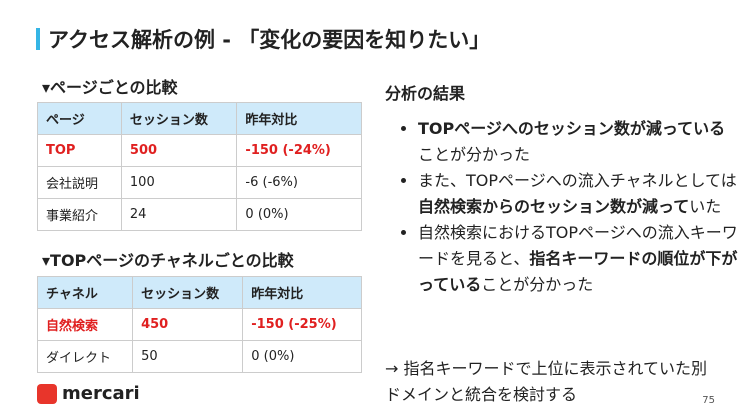 This screenshot has height=420, width=747. Describe the element at coordinates (299, 150) in the screenshot. I see `table-cell: -150 (-24%)` at that location.